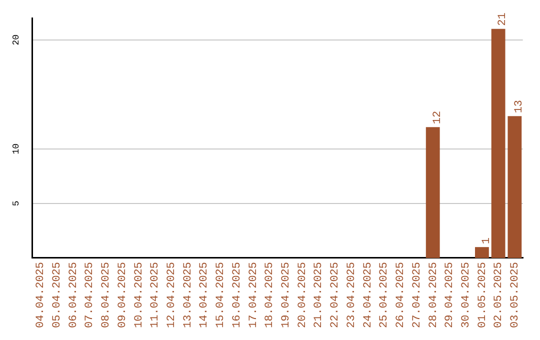 This screenshot has height=340, width=540. Describe the element at coordinates (90, 295) in the screenshot. I see `x-tick-label: 07.04.2025` at that location.